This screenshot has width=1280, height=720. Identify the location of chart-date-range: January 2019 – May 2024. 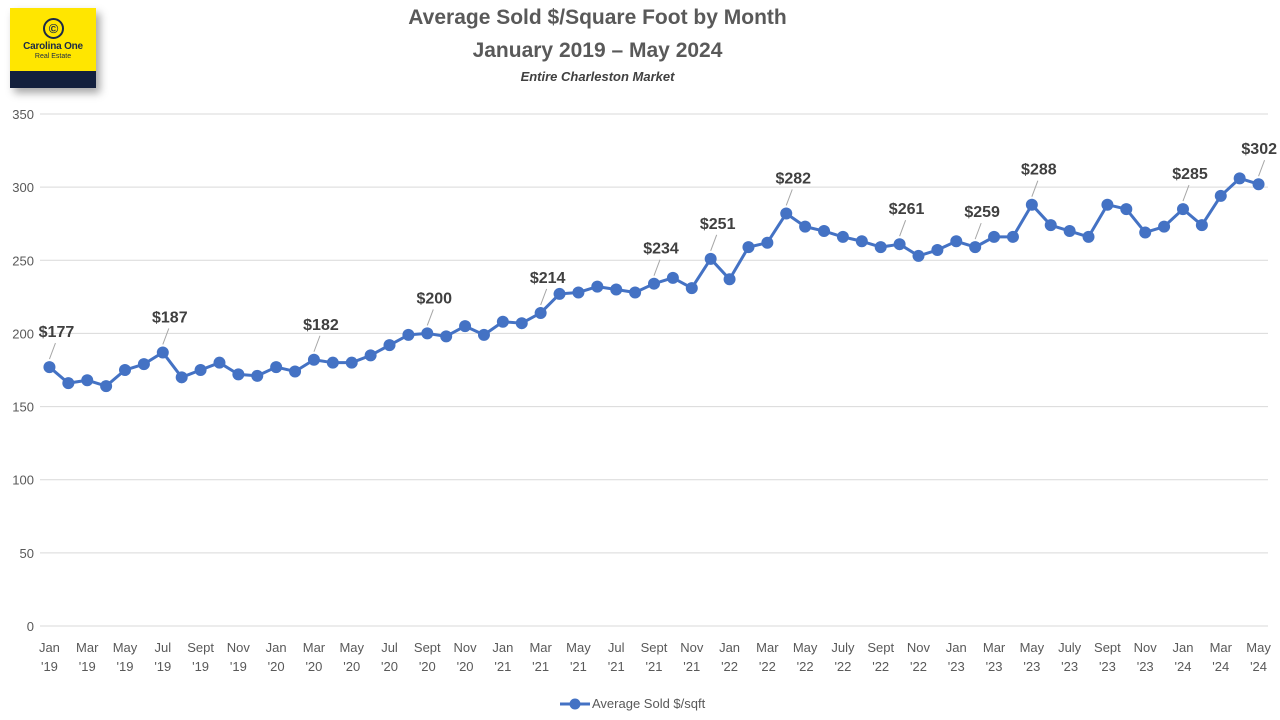
(597, 50).